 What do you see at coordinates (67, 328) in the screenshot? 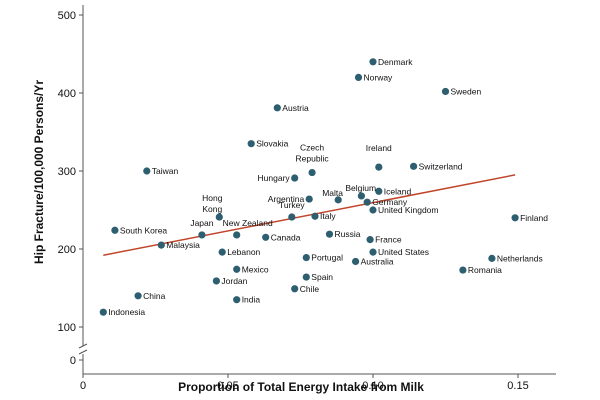
I see `y-tick-label: 100` at bounding box center [67, 328].